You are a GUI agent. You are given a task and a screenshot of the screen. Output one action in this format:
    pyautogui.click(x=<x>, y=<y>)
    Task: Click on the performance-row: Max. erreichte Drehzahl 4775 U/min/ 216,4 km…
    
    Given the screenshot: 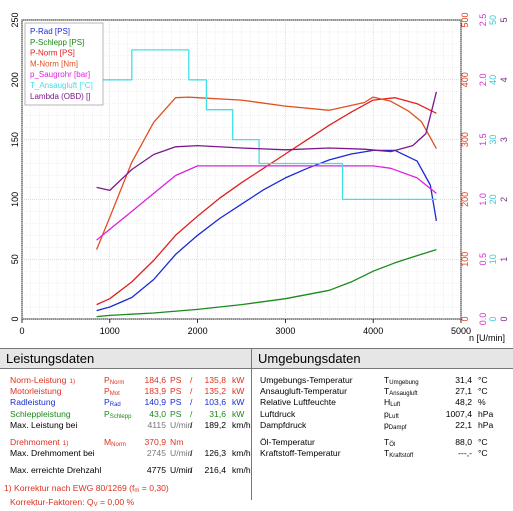 What is the action you would take?
    pyautogui.click(x=125, y=470)
    